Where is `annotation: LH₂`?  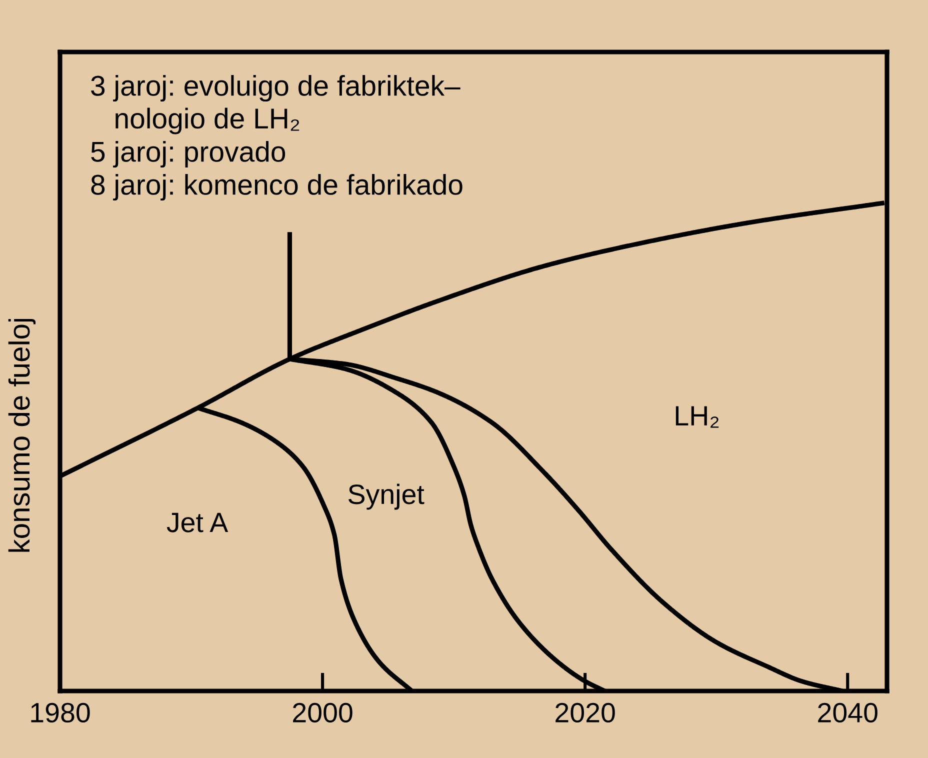 annotation: LH₂ is located at coordinates (697, 417).